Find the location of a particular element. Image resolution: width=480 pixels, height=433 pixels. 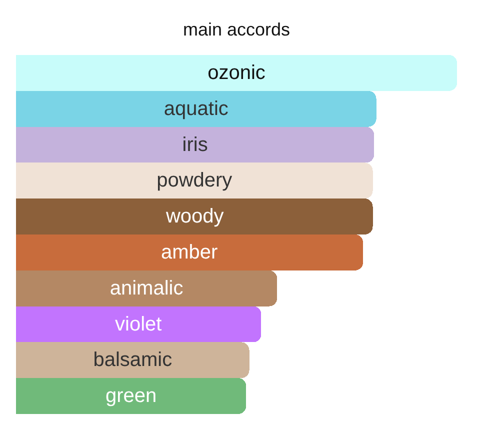

y-tick-label: balsamic is located at coordinates (132, 360).